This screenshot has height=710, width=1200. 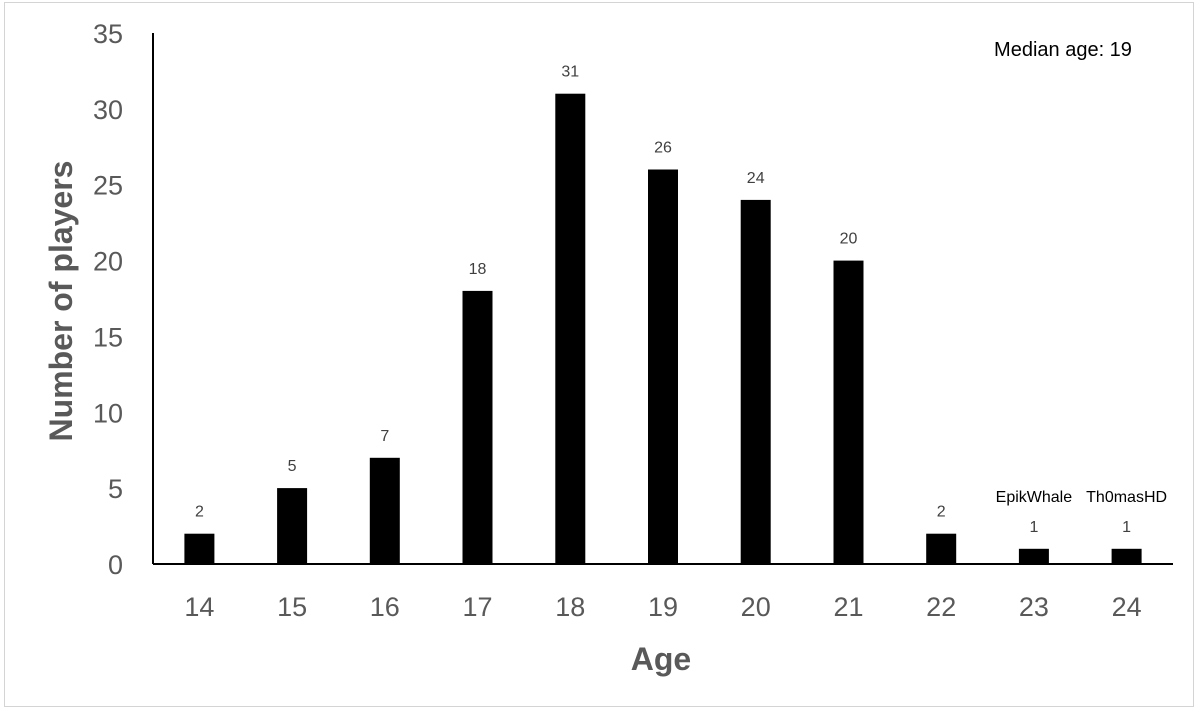 What do you see at coordinates (941, 512) in the screenshot?
I see `data-label-age-22: 2` at bounding box center [941, 512].